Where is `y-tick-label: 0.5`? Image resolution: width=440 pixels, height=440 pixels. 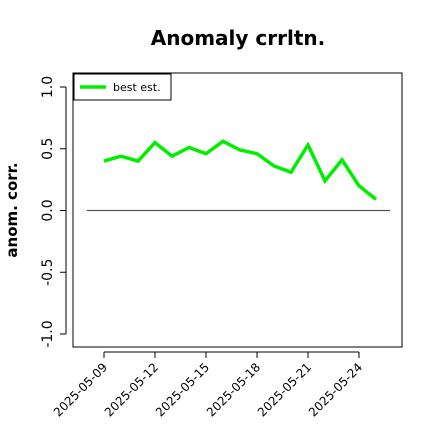 y-tick-label: 0.5 is located at coordinates (48, 149).